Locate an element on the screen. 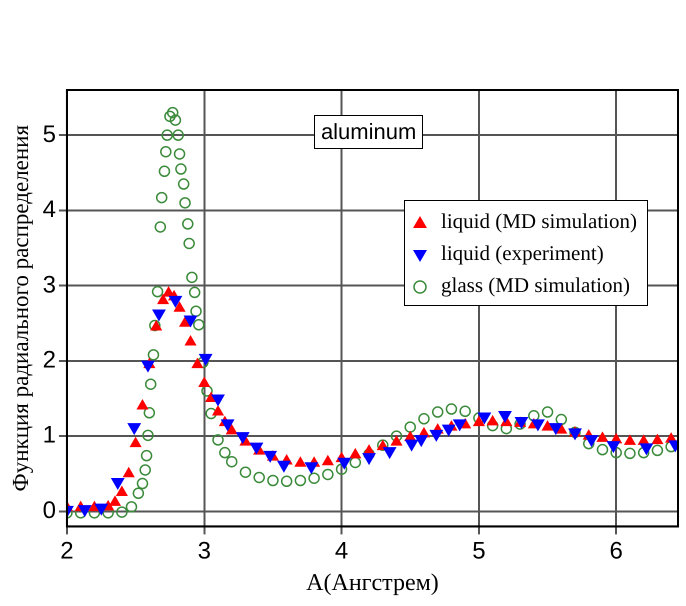  x-tick-label: 2 is located at coordinates (67, 550).